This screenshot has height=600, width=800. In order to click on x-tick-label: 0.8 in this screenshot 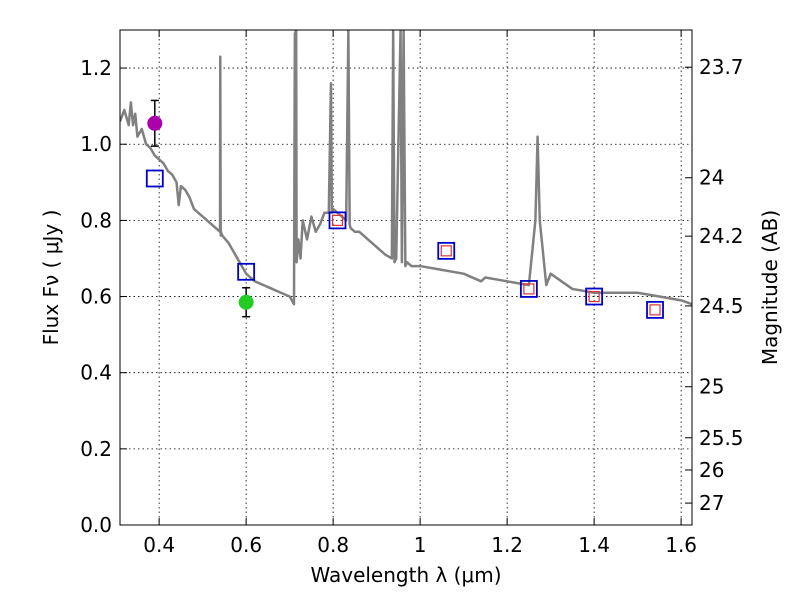, I will do `click(333, 545)`.